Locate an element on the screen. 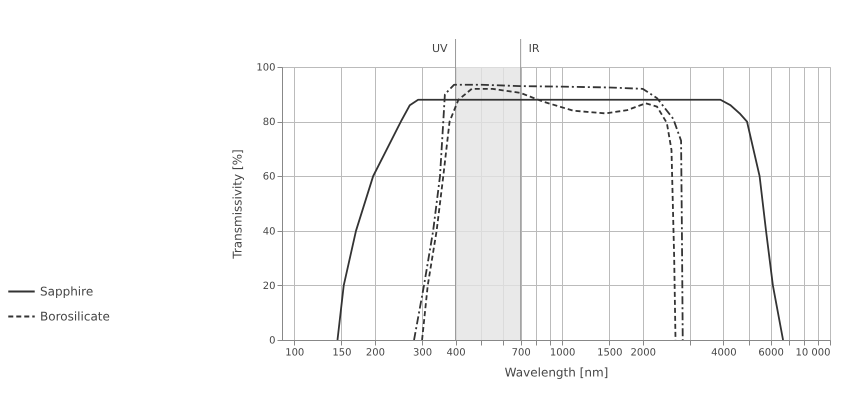  x-axis-title: Wavelength [nm] is located at coordinates (556, 373).